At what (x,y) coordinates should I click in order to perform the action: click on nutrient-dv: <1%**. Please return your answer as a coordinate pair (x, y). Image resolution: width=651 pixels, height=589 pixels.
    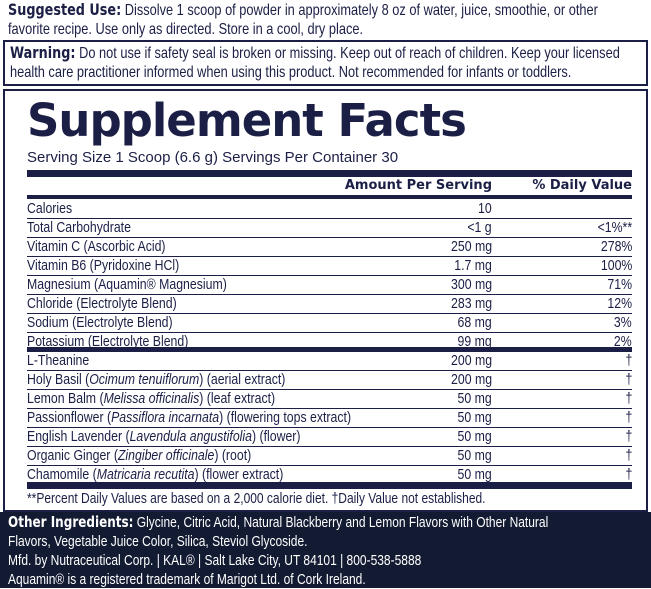
    Looking at the image, I should click on (614, 227).